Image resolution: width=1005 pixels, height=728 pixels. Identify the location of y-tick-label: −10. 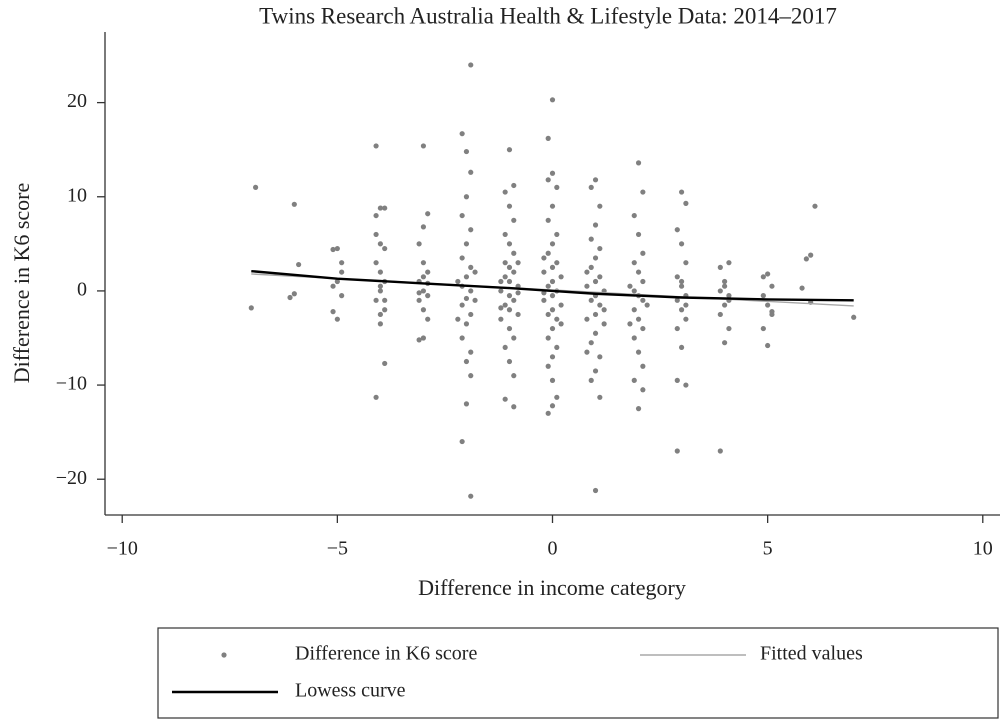
(71, 384).